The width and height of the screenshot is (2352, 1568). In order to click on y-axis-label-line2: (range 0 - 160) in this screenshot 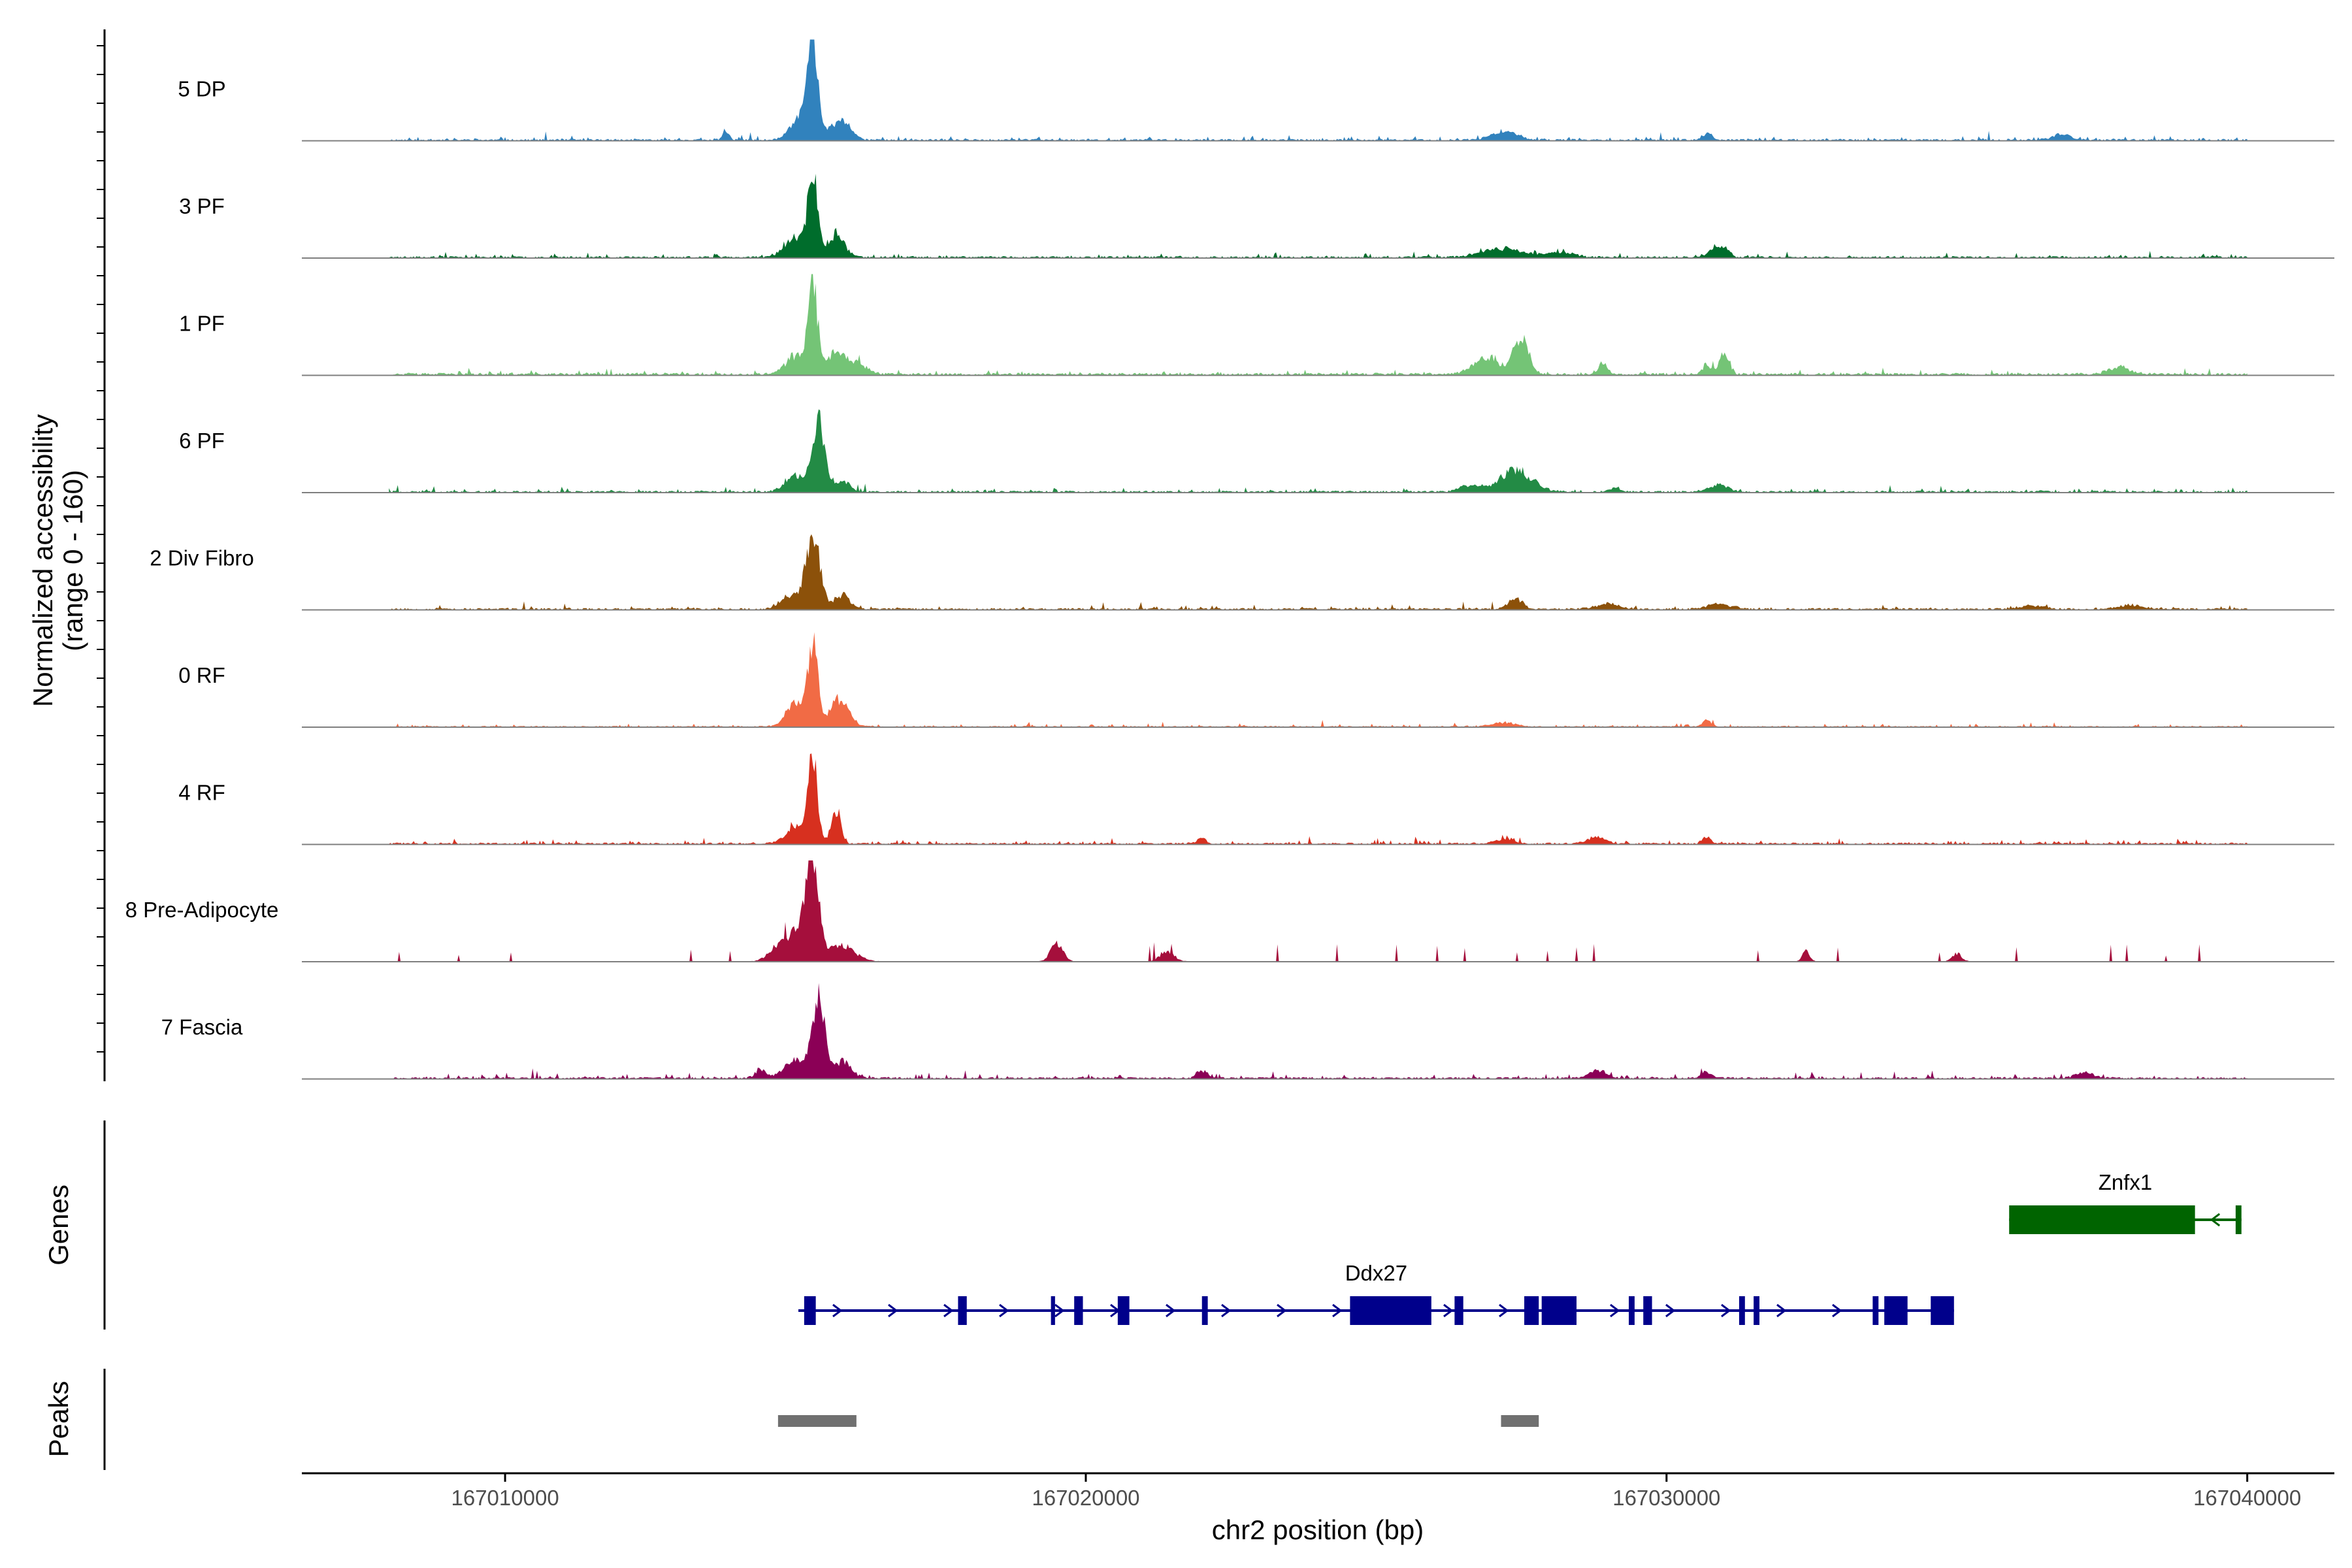, I will do `click(72, 560)`.